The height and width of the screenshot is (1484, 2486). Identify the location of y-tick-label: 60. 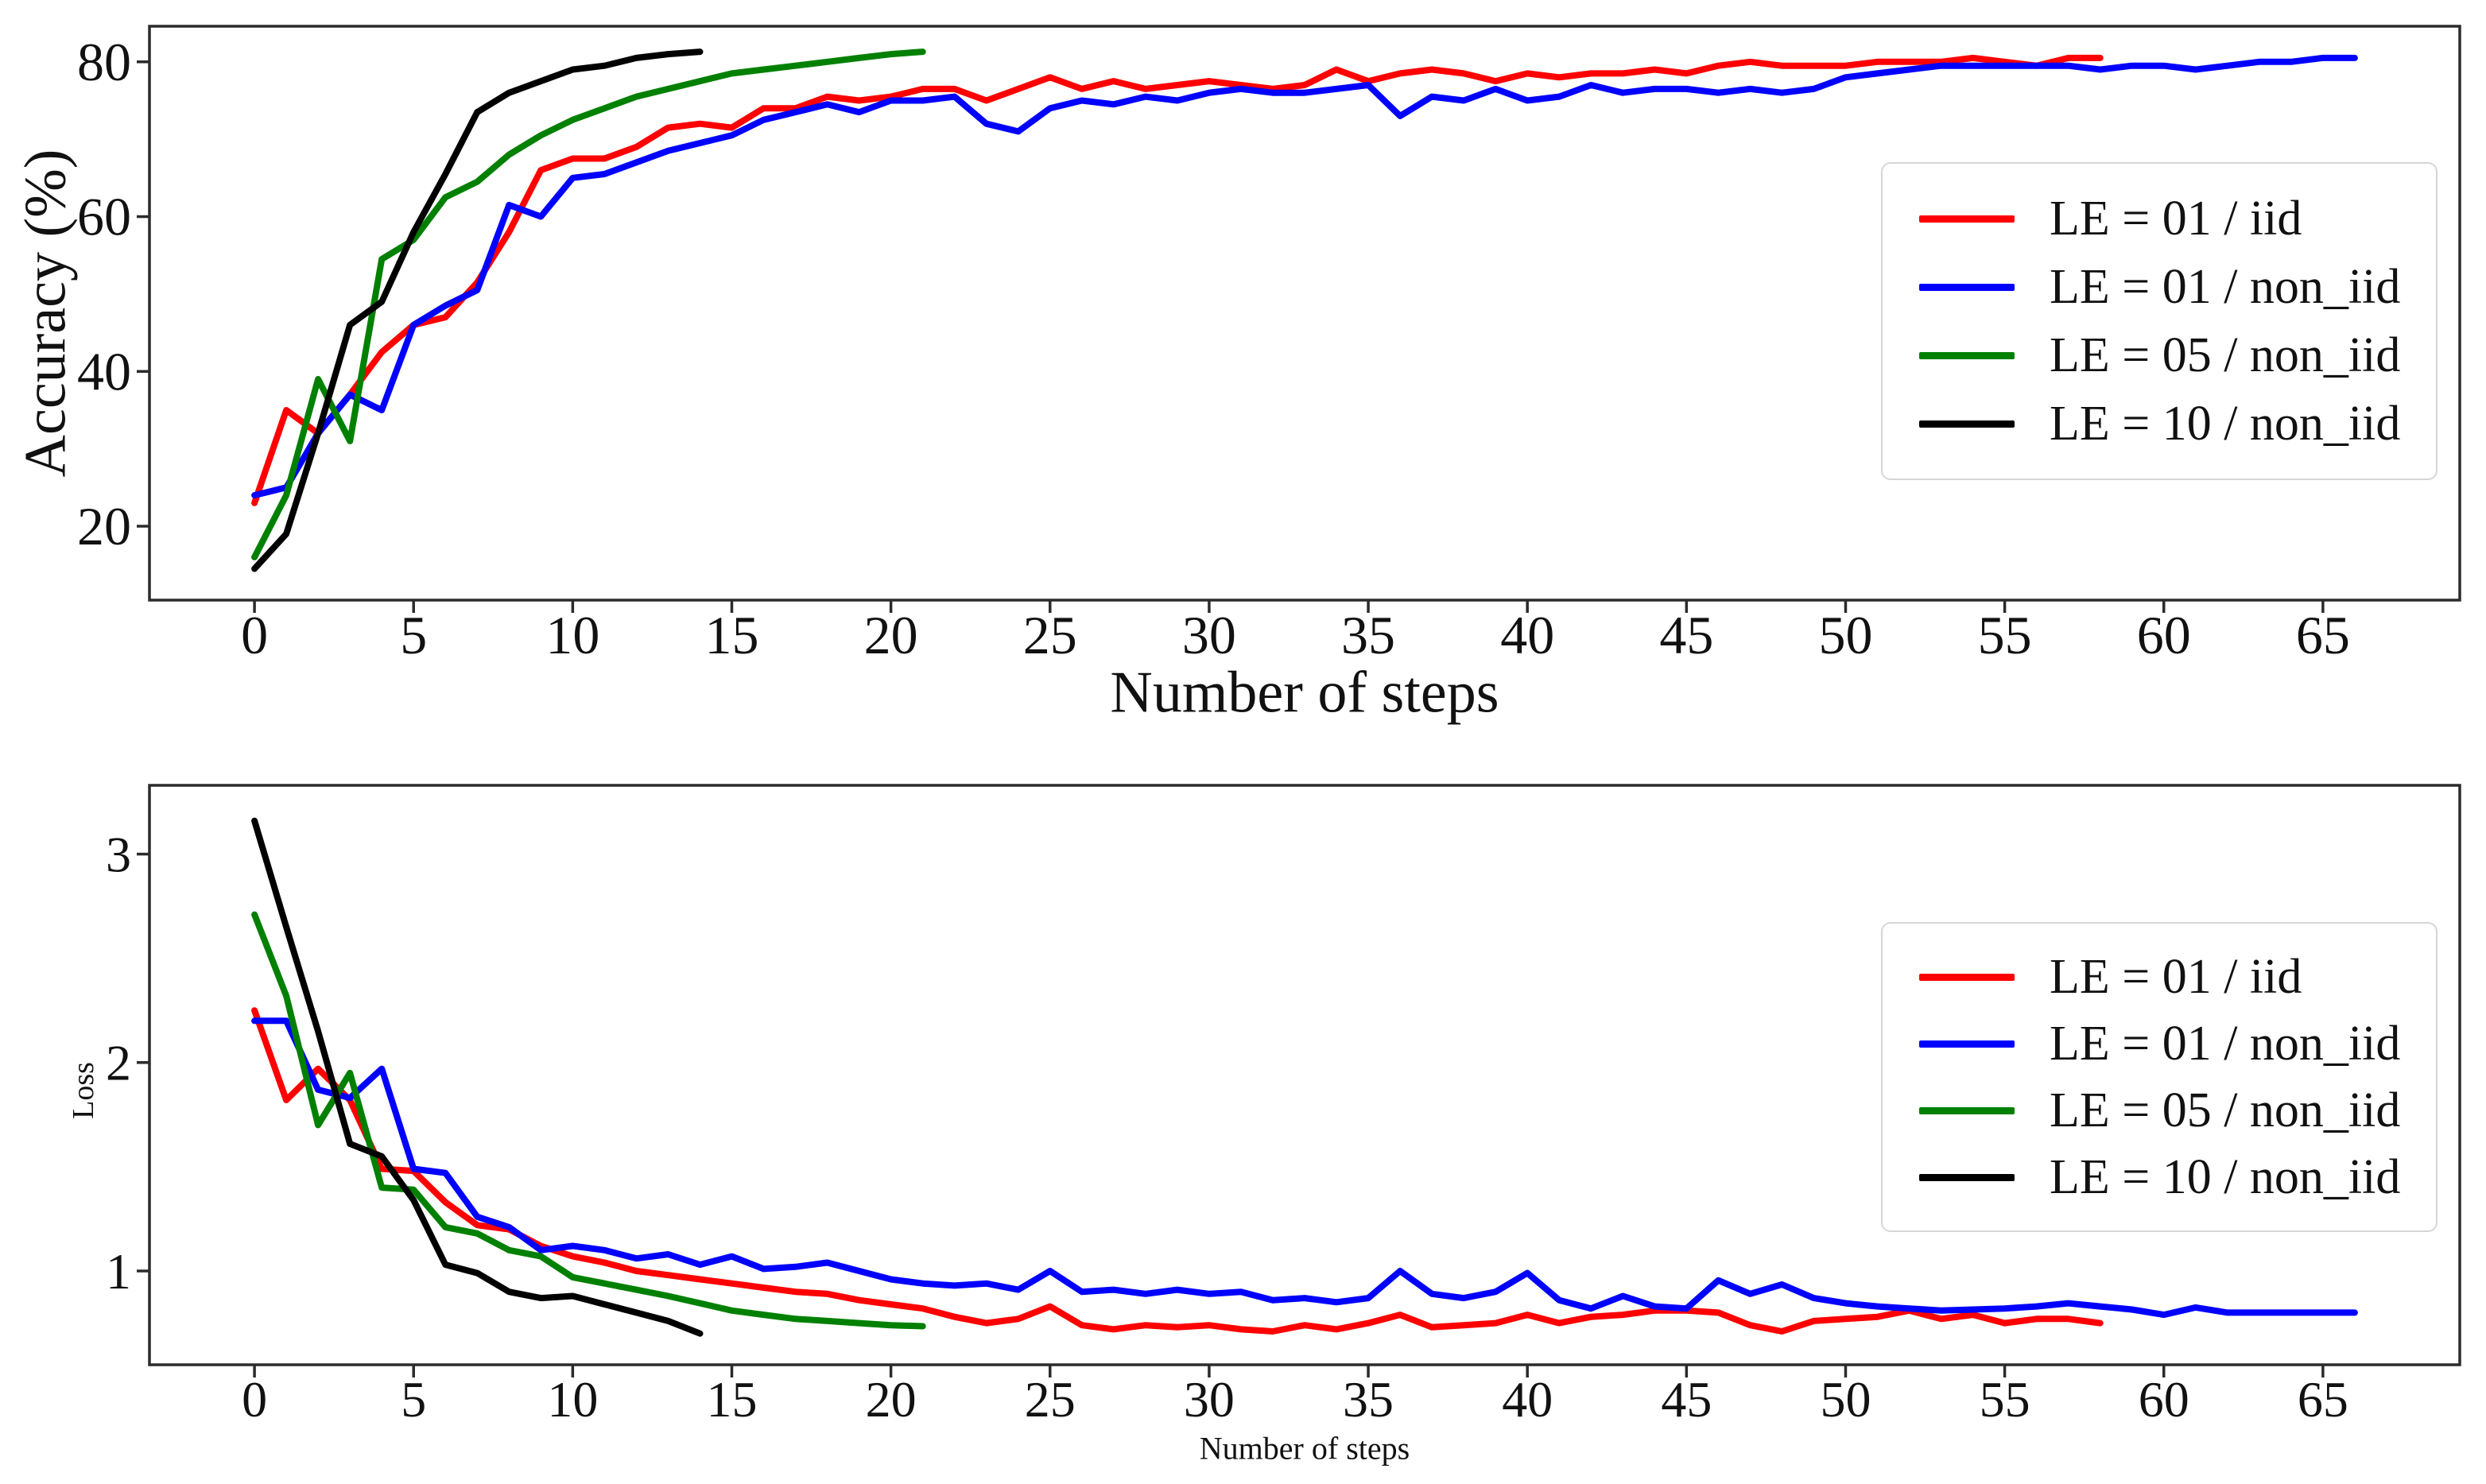
(104, 217).